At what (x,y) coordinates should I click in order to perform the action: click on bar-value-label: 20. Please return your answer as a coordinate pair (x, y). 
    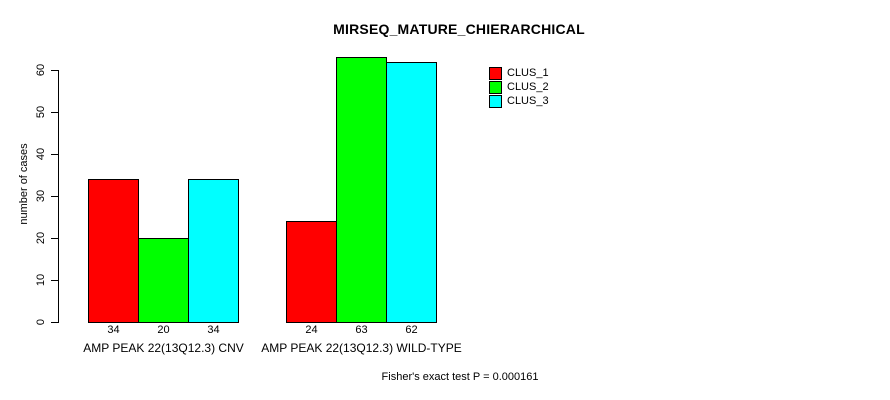
    Looking at the image, I should click on (163, 330).